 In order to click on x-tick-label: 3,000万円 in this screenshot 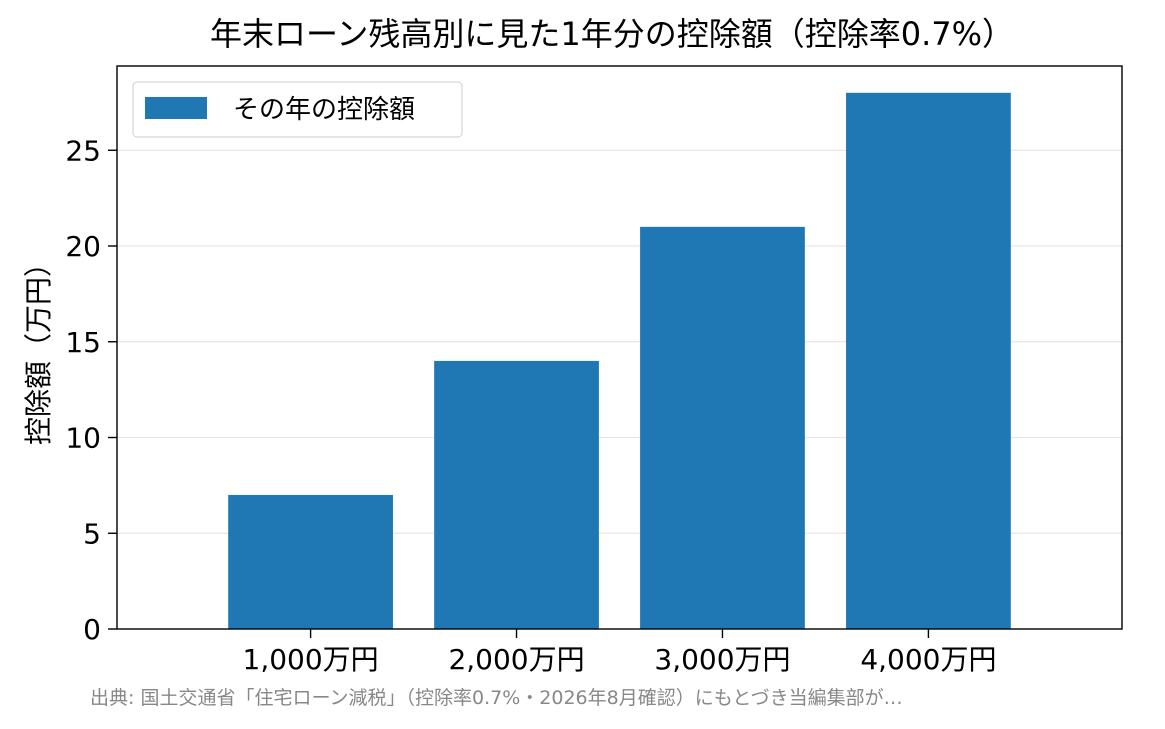, I will do `click(722, 659)`.